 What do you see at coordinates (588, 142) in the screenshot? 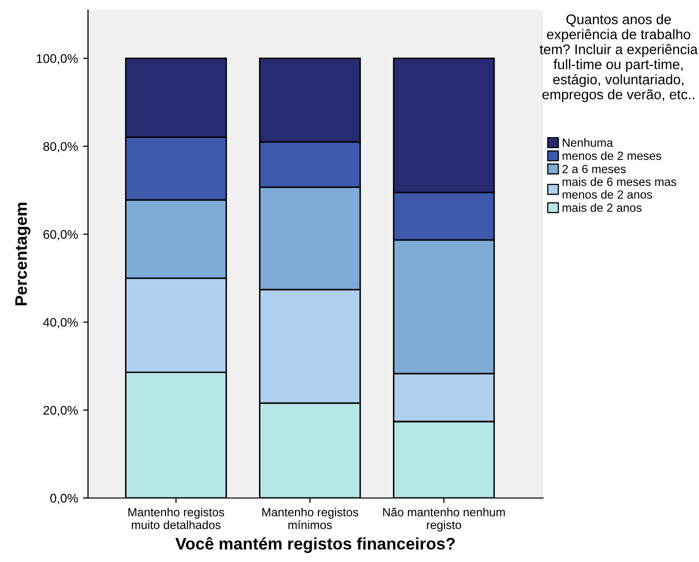
I see `legend-label: Nenhuma` at bounding box center [588, 142].